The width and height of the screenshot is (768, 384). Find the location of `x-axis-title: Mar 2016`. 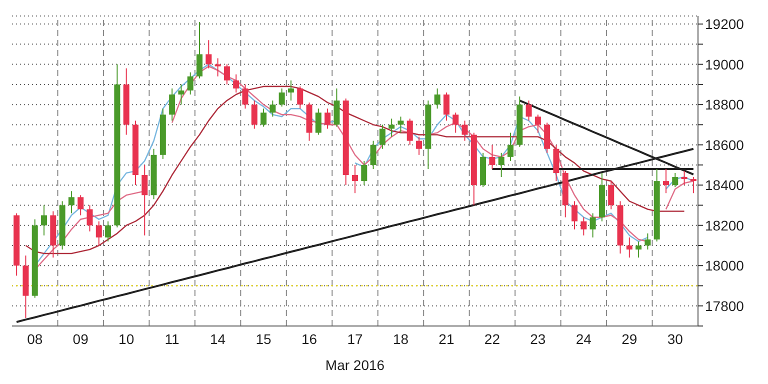

x-axis-title: Mar 2016 is located at coordinates (355, 365).